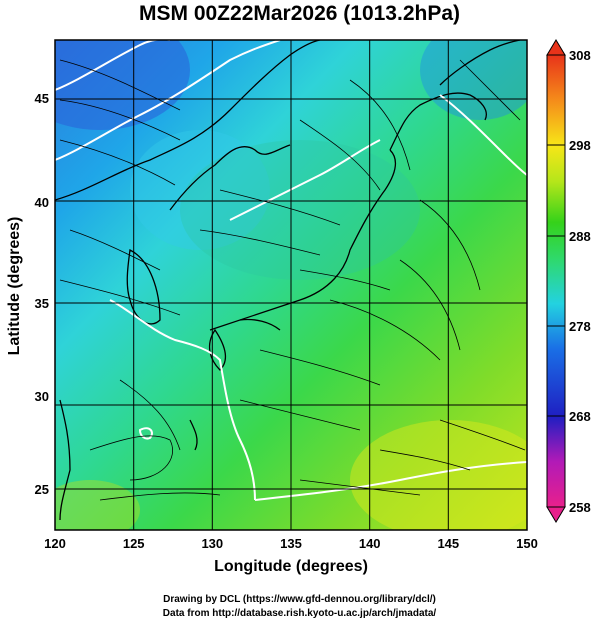  I want to click on colorbar, so click(556, 281).